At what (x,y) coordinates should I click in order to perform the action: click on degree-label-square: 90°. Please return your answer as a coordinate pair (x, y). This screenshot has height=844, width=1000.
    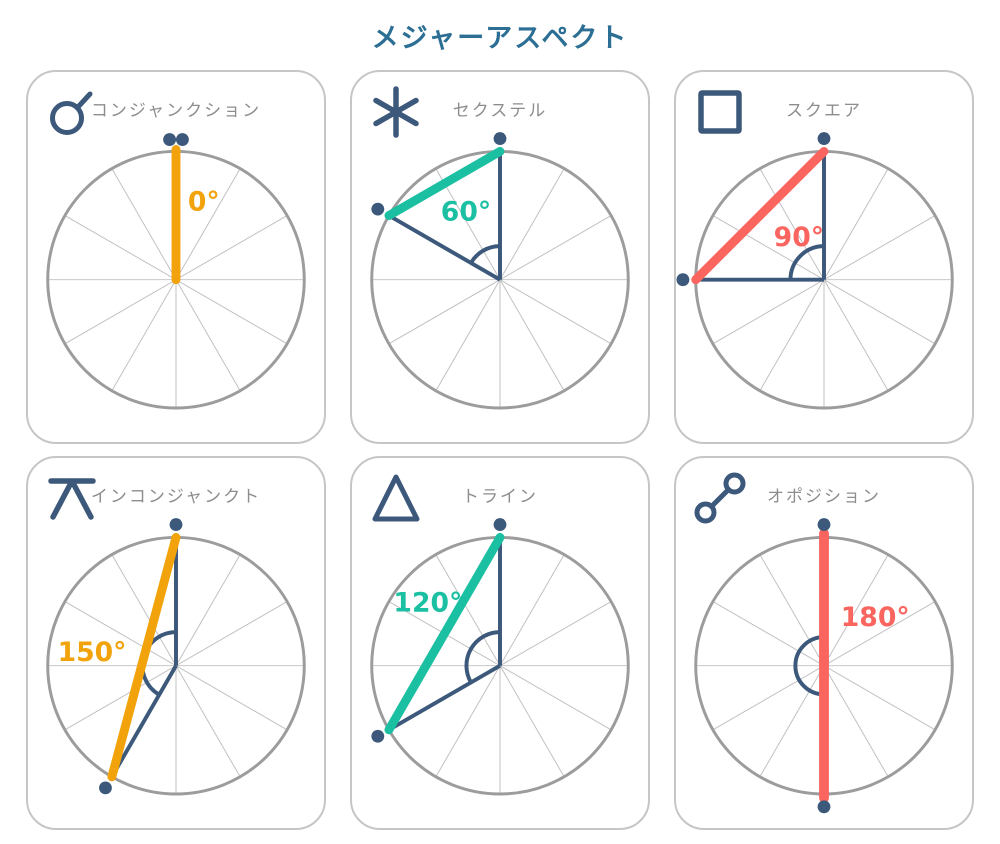
    Looking at the image, I should click on (799, 237).